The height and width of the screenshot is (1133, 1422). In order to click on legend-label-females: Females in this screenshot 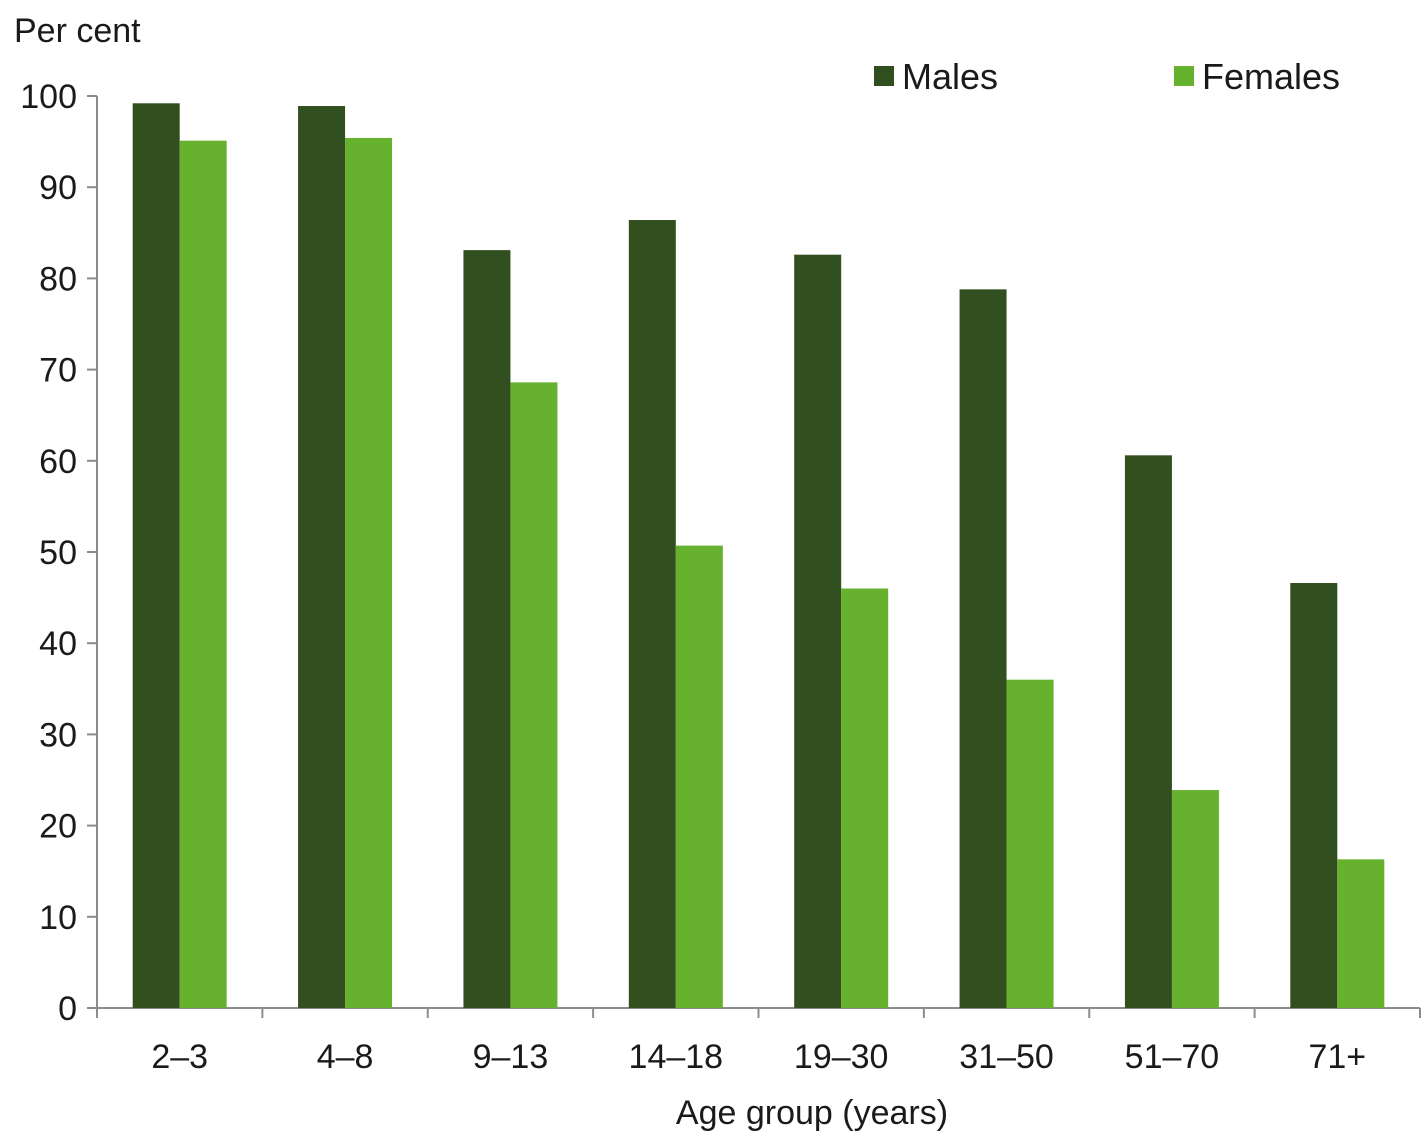, I will do `click(1271, 76)`.